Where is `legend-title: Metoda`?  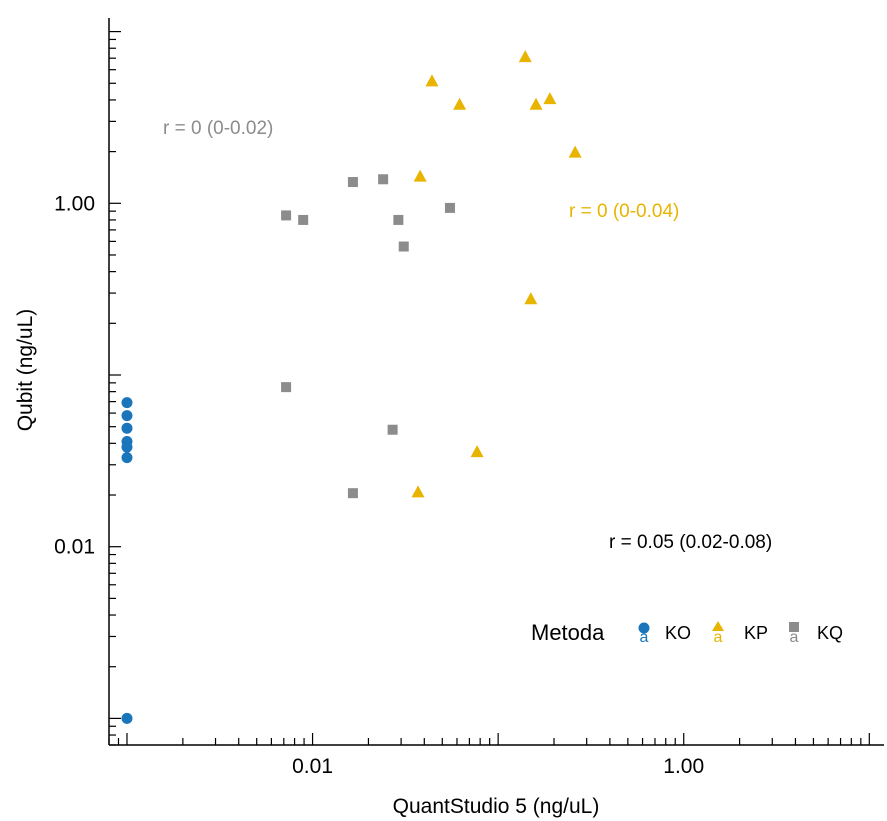
legend-title: Metoda is located at coordinates (568, 632).